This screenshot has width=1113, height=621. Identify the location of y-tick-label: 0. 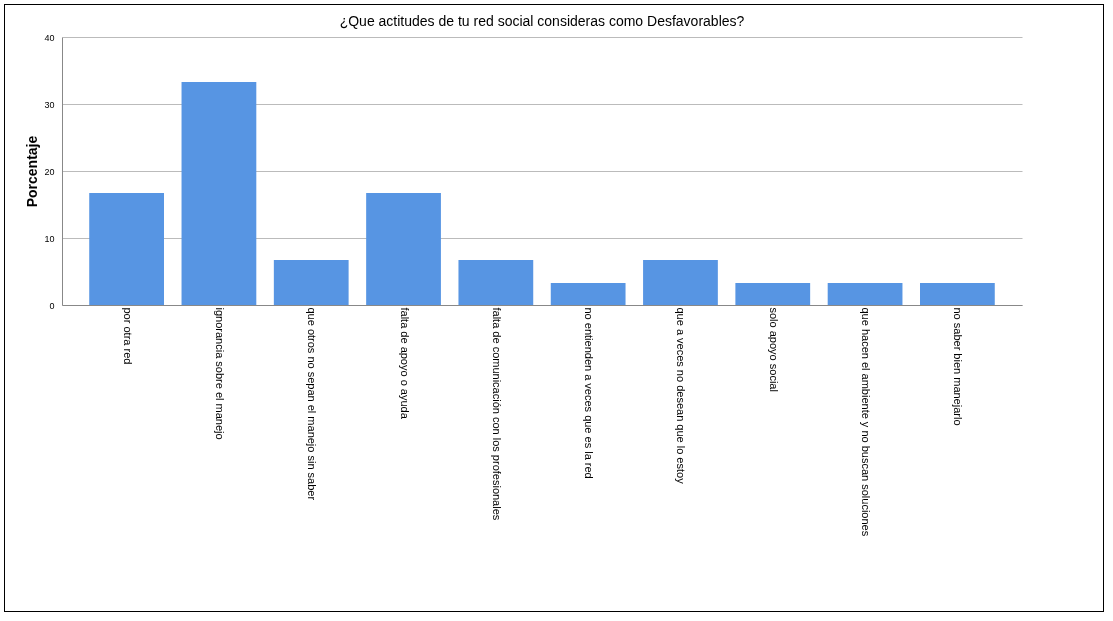
(52, 305).